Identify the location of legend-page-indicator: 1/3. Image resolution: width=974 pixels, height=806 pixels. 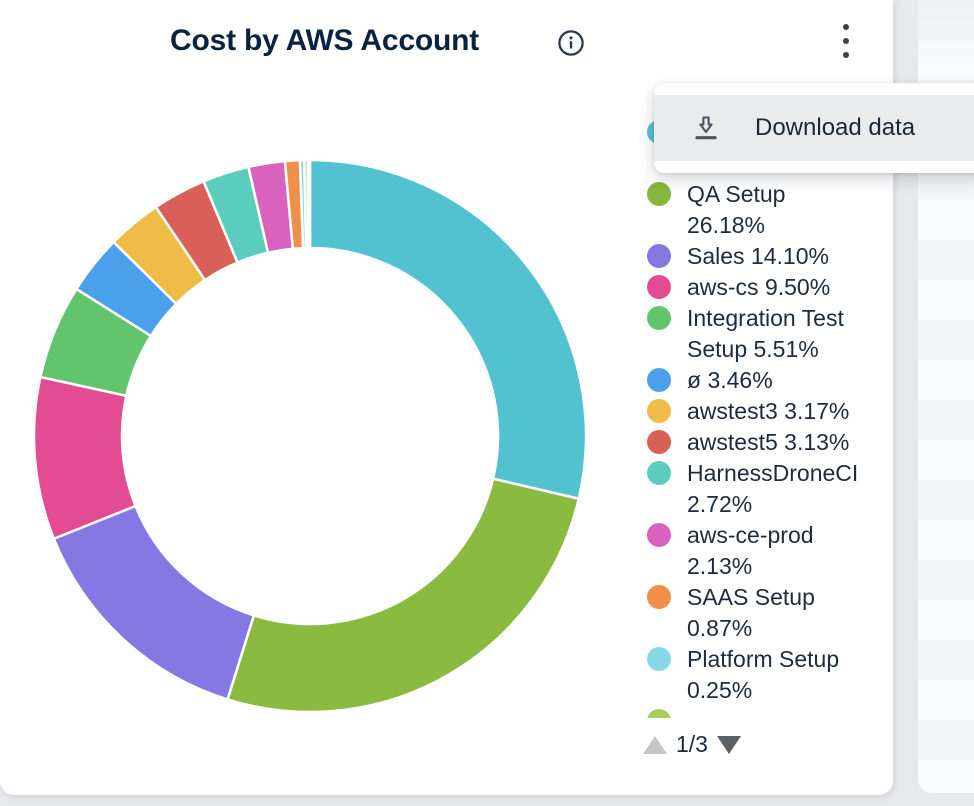
(692, 744).